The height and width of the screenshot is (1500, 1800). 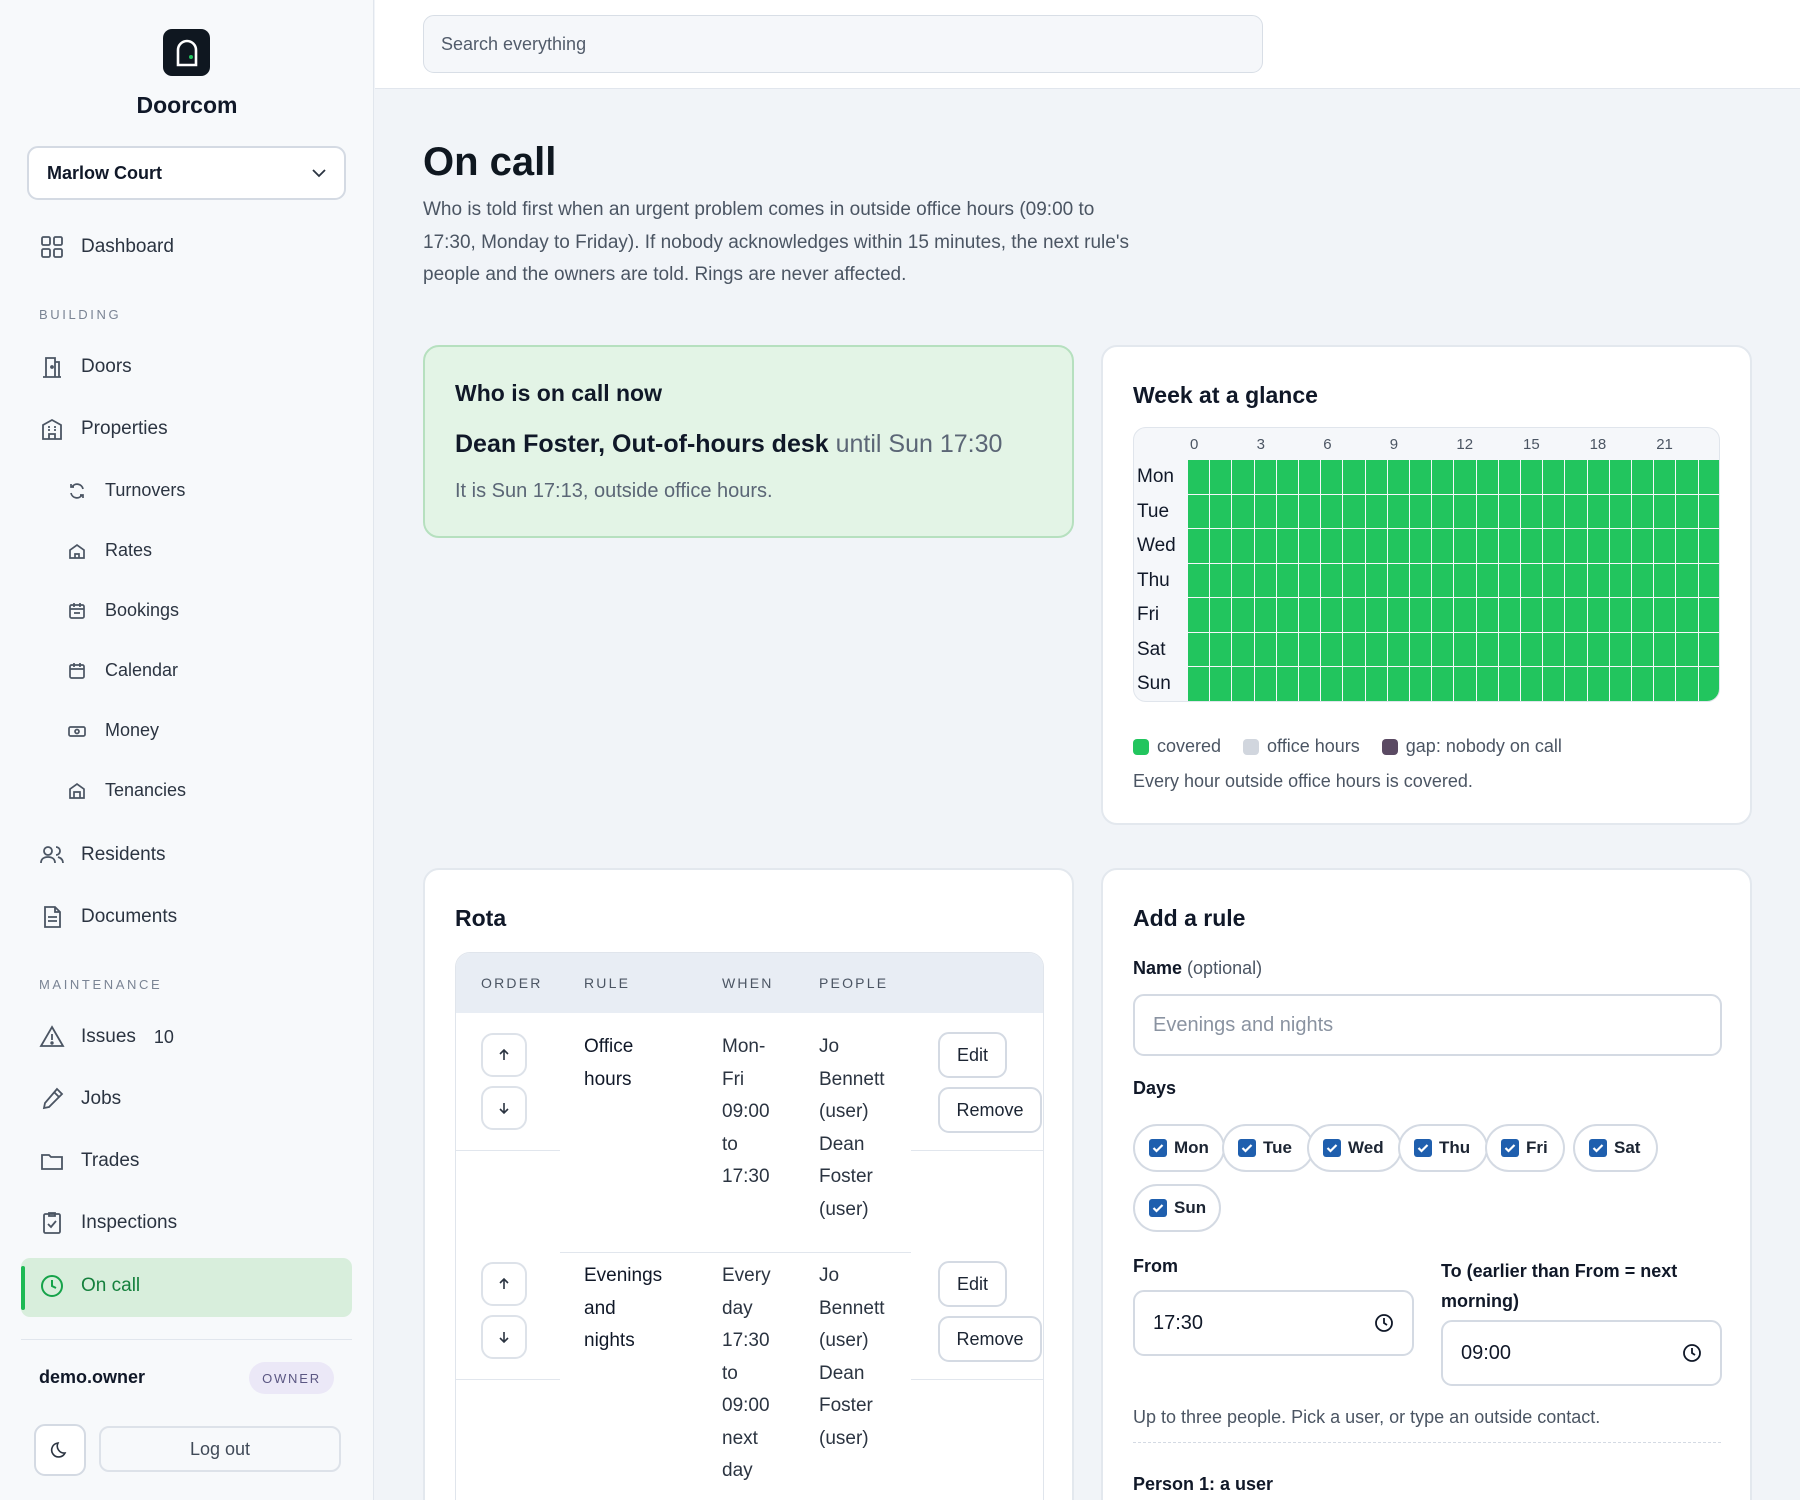 What do you see at coordinates (77, 610) in the screenshot?
I see `calendar-check-icon` at bounding box center [77, 610].